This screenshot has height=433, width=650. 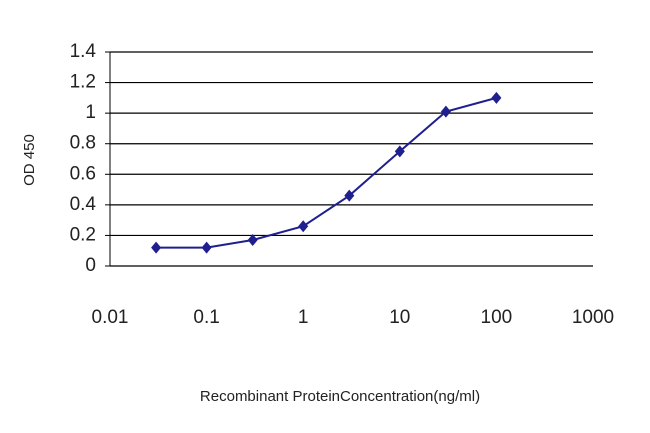 I want to click on x-tick-label: 1000, so click(x=593, y=317).